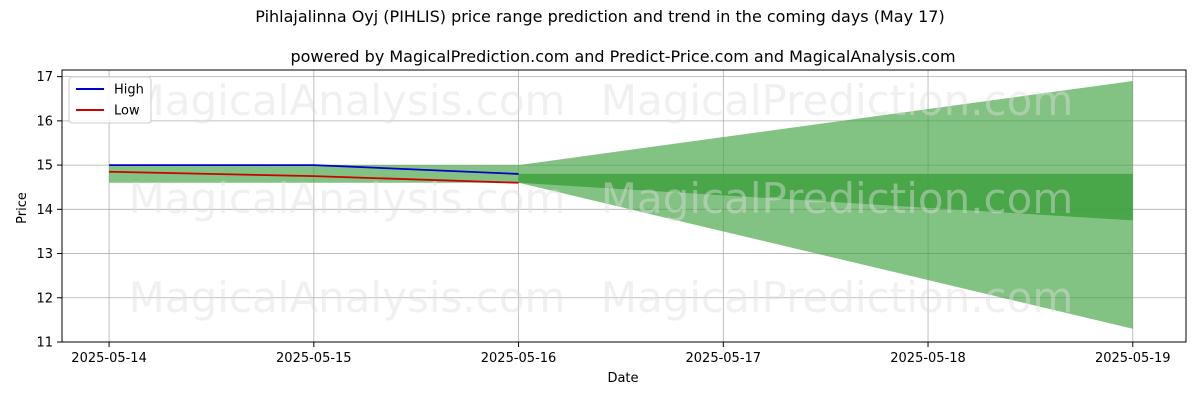  Describe the element at coordinates (314, 177) in the screenshot. I see `series-line-low` at that location.